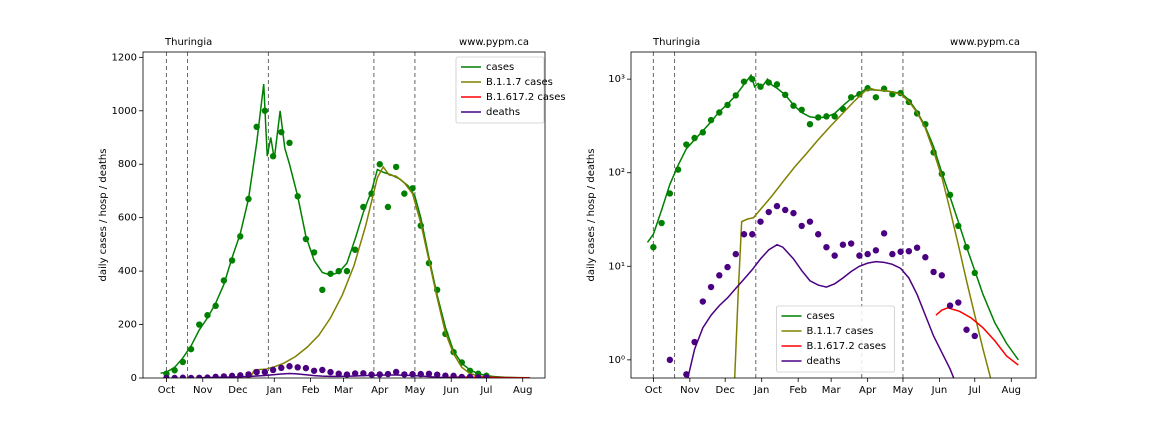 The image size is (1152, 432). I want to click on x-tick-label: Nov, so click(203, 390).